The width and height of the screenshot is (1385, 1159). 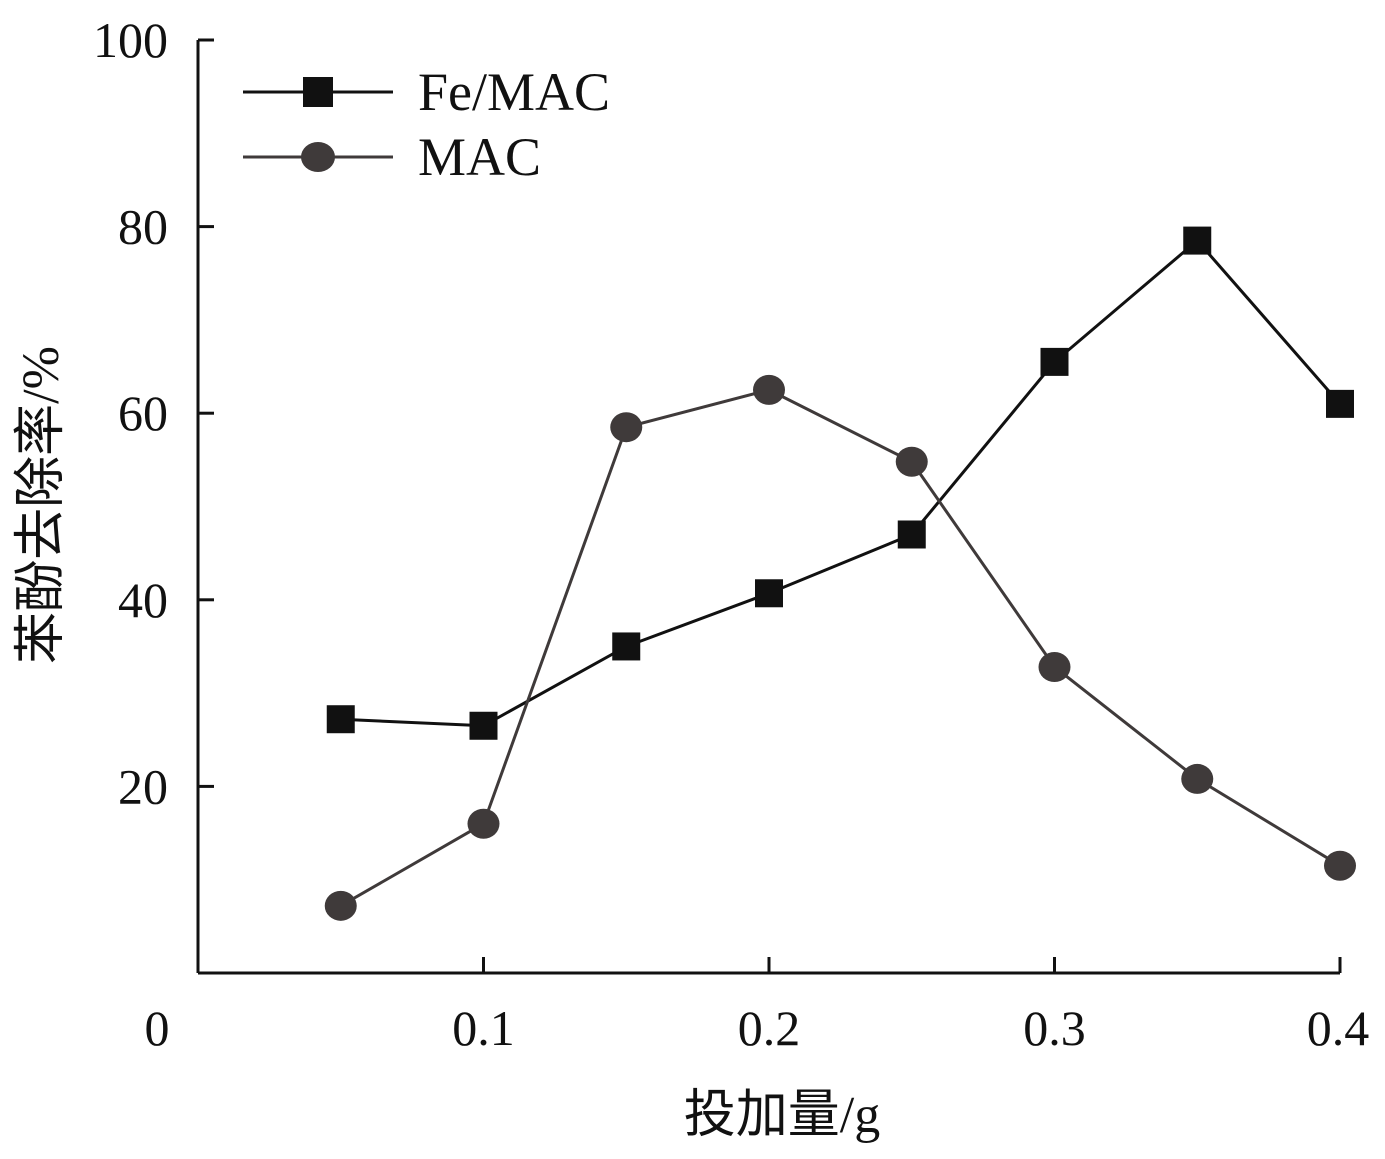 I want to click on x-tick-label: 0.1, so click(x=483, y=1028).